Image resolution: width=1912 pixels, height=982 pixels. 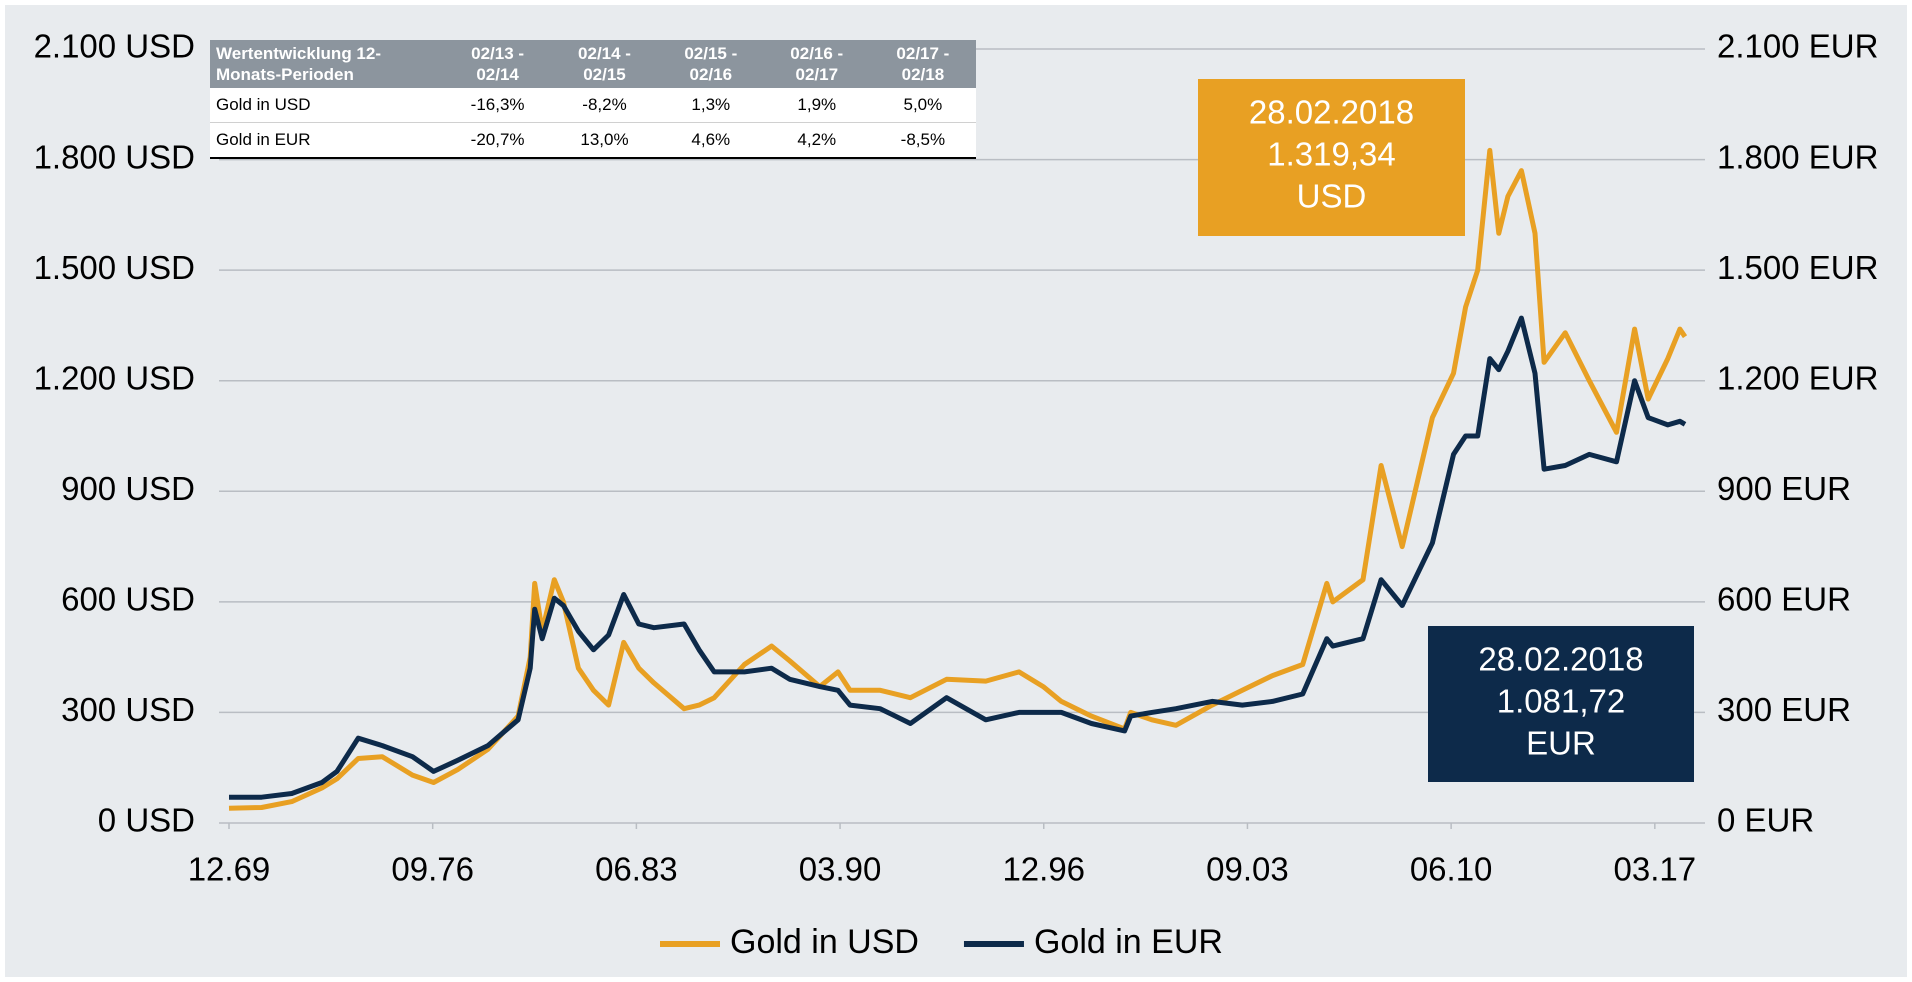 I want to click on table-cell: 13,0%, so click(x=604, y=140).